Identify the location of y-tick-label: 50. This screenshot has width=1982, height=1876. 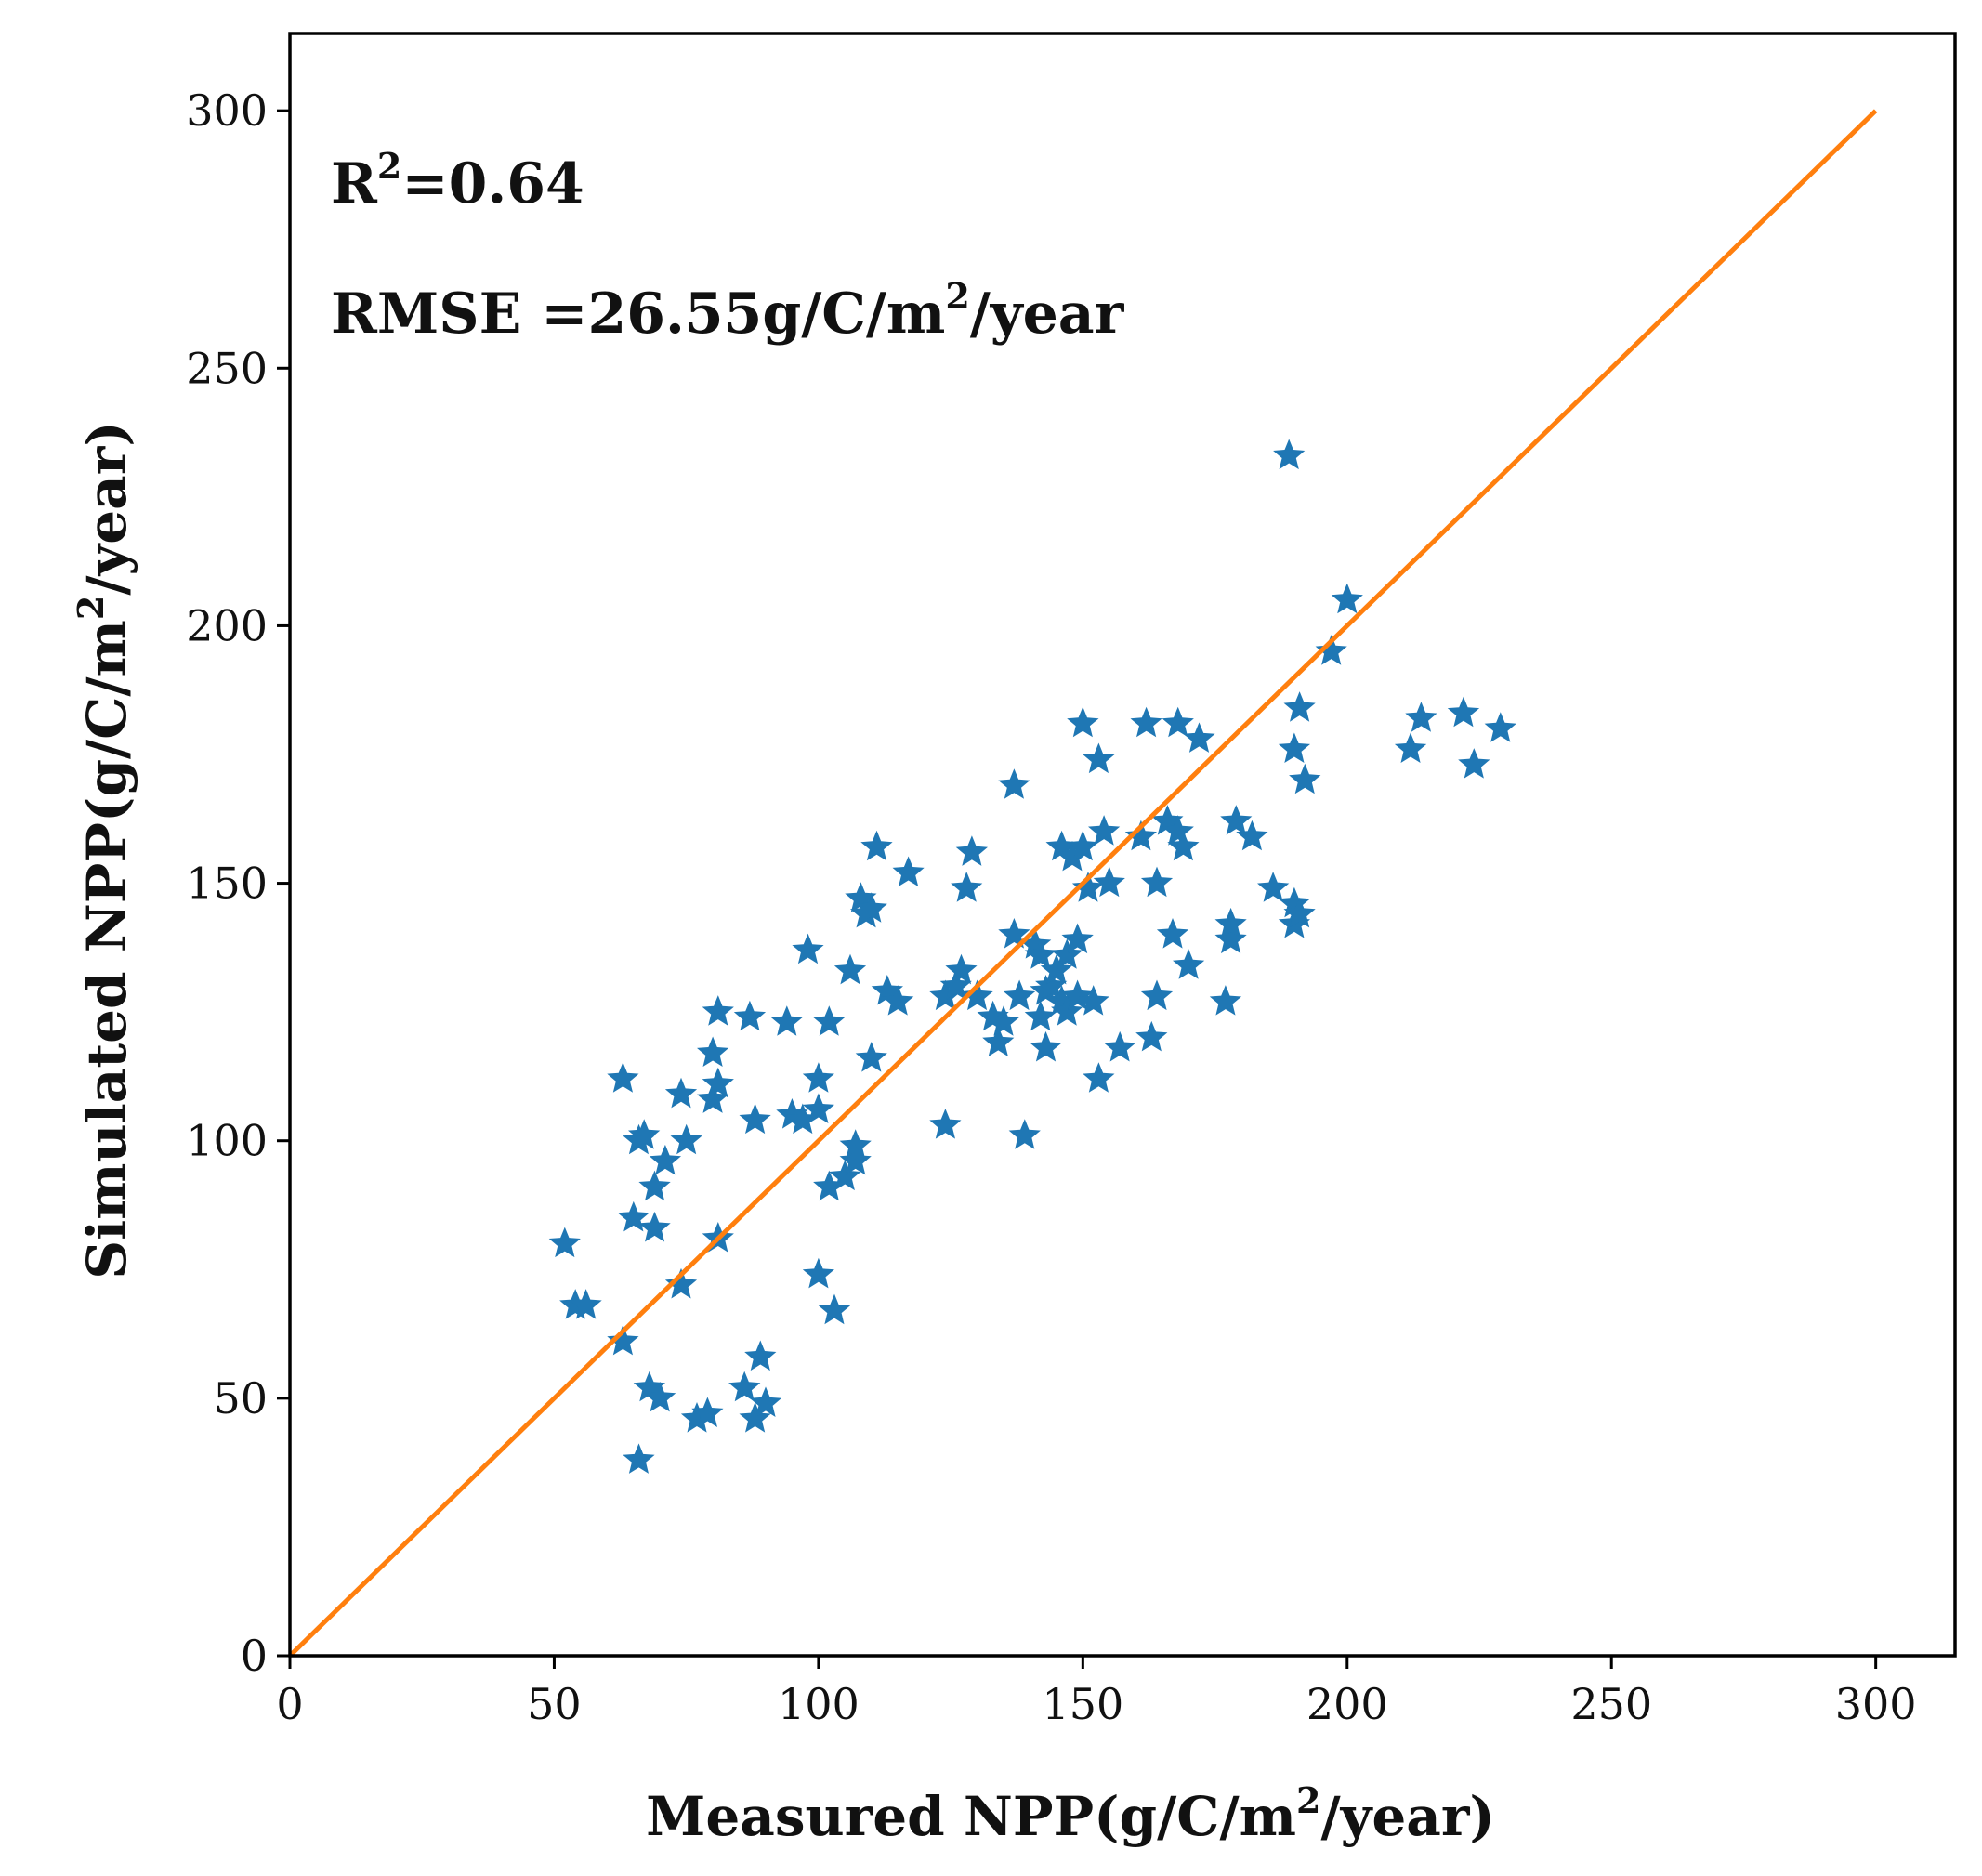
(241, 1398).